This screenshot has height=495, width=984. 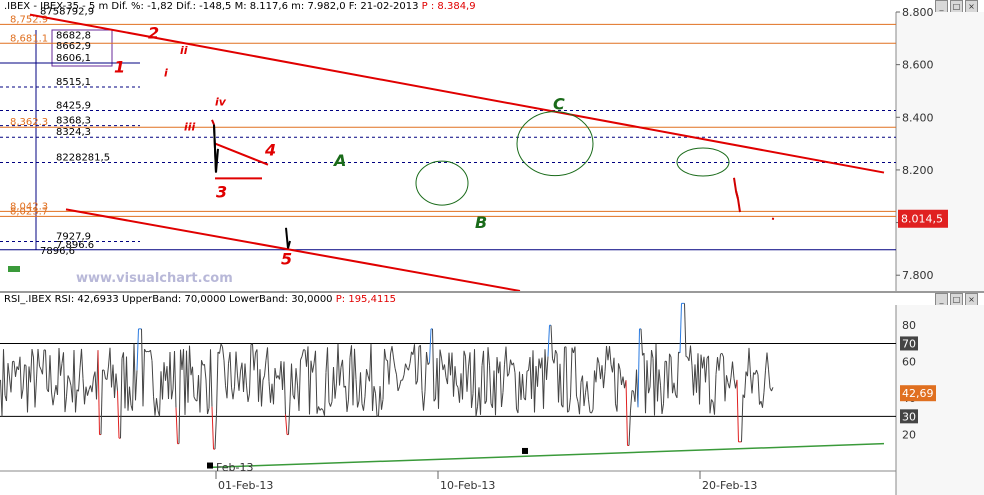 I want to click on upper-band-value: 70,0000, so click(x=205, y=299).